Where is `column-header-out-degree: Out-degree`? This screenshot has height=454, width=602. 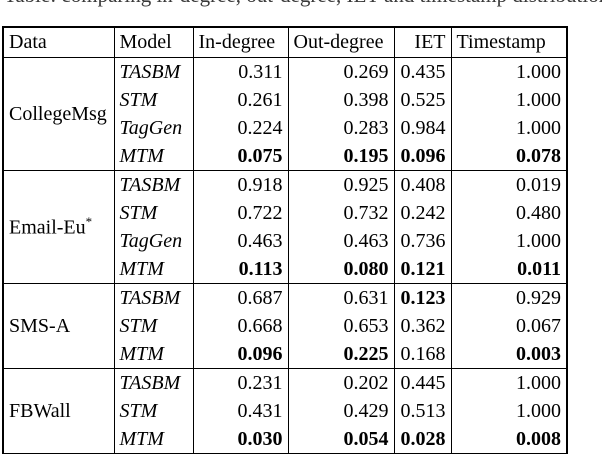
column-header-out-degree: Out-degree is located at coordinates (341, 42).